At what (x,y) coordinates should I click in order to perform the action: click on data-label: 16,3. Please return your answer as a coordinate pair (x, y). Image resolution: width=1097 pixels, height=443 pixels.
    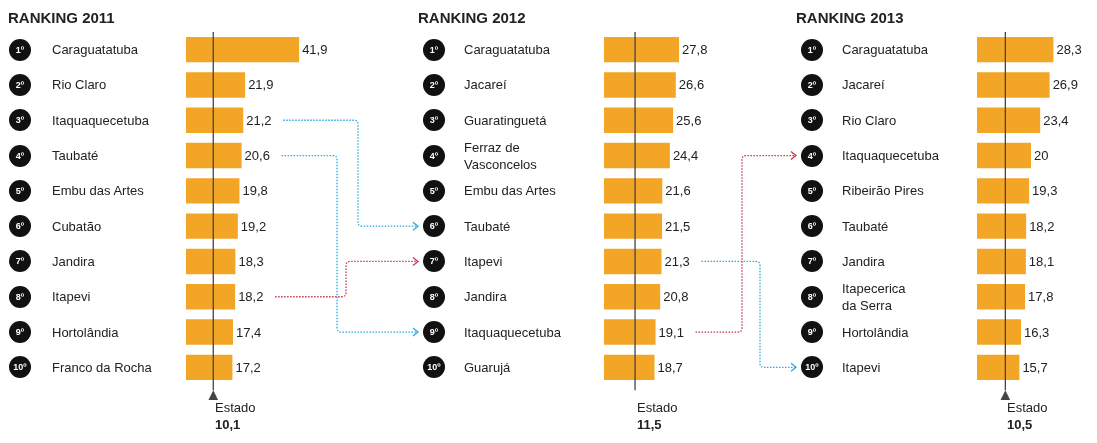
    Looking at the image, I should click on (1037, 332).